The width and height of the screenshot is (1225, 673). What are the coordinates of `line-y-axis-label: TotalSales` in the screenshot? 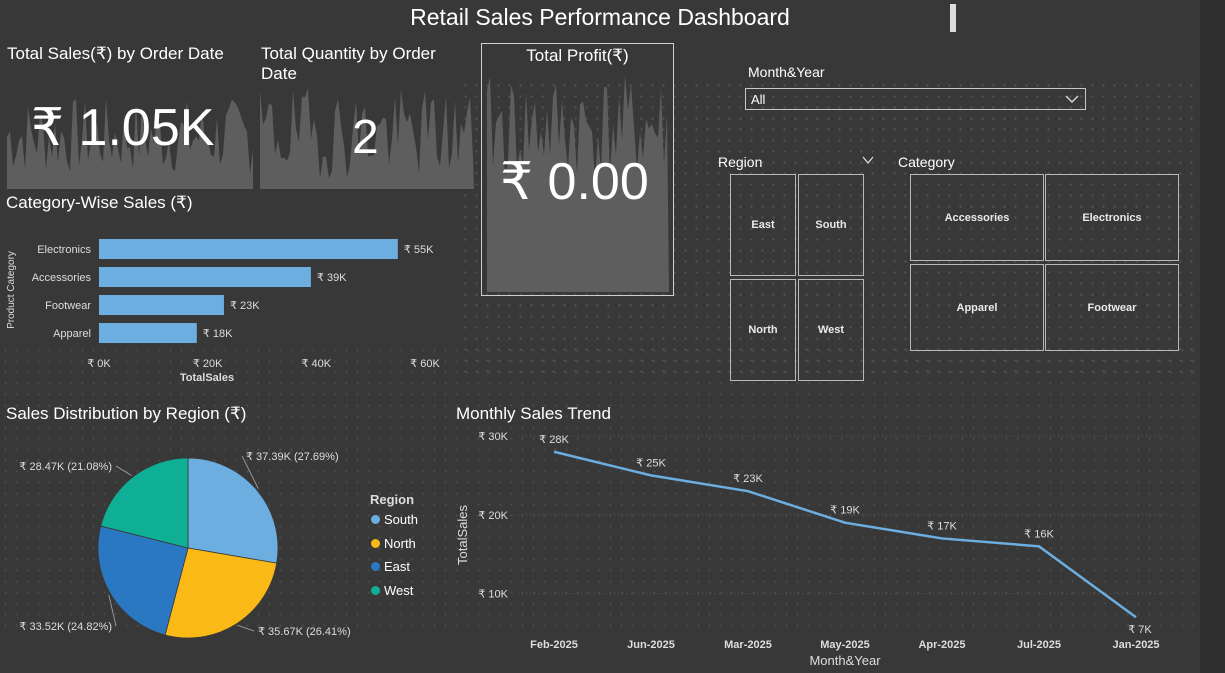 It's located at (462, 535).